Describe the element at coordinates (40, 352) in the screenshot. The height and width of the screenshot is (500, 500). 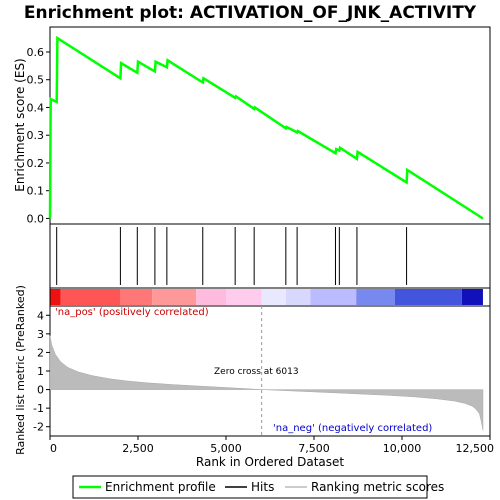
I see `ranking-y-tick-label: 2` at that location.